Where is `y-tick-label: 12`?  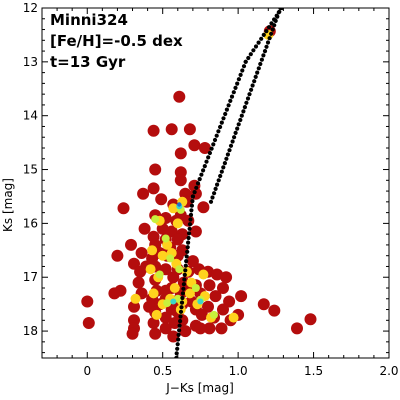 y-tick-label: 12 is located at coordinates (30, 8).